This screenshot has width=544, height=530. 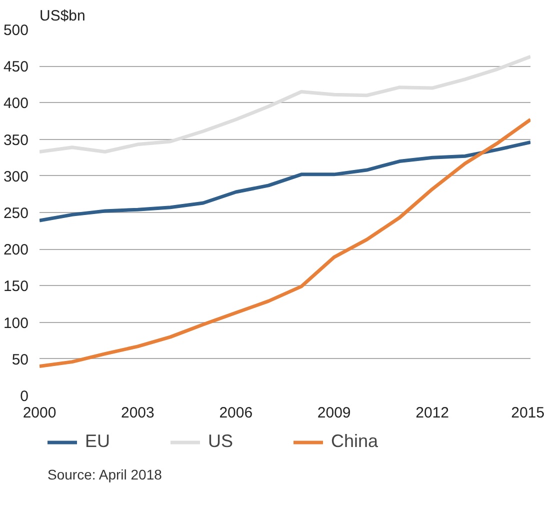 What do you see at coordinates (16, 30) in the screenshot?
I see `y-tick-label: 500` at bounding box center [16, 30].